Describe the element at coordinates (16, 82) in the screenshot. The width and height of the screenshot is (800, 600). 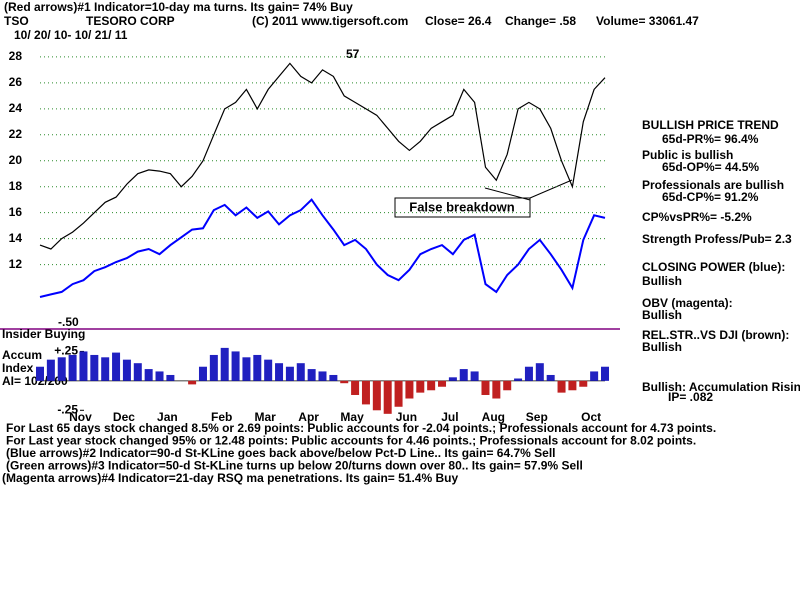
I see `y-tick-label: 26` at that location.